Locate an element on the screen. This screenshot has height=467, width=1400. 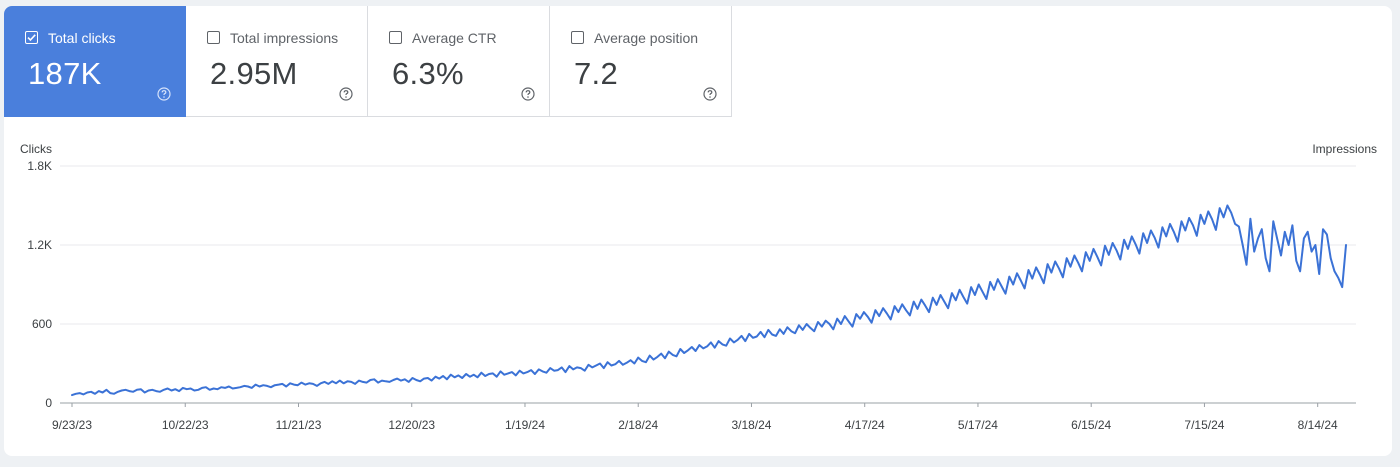
metric-label: Average position is located at coordinates (646, 38).